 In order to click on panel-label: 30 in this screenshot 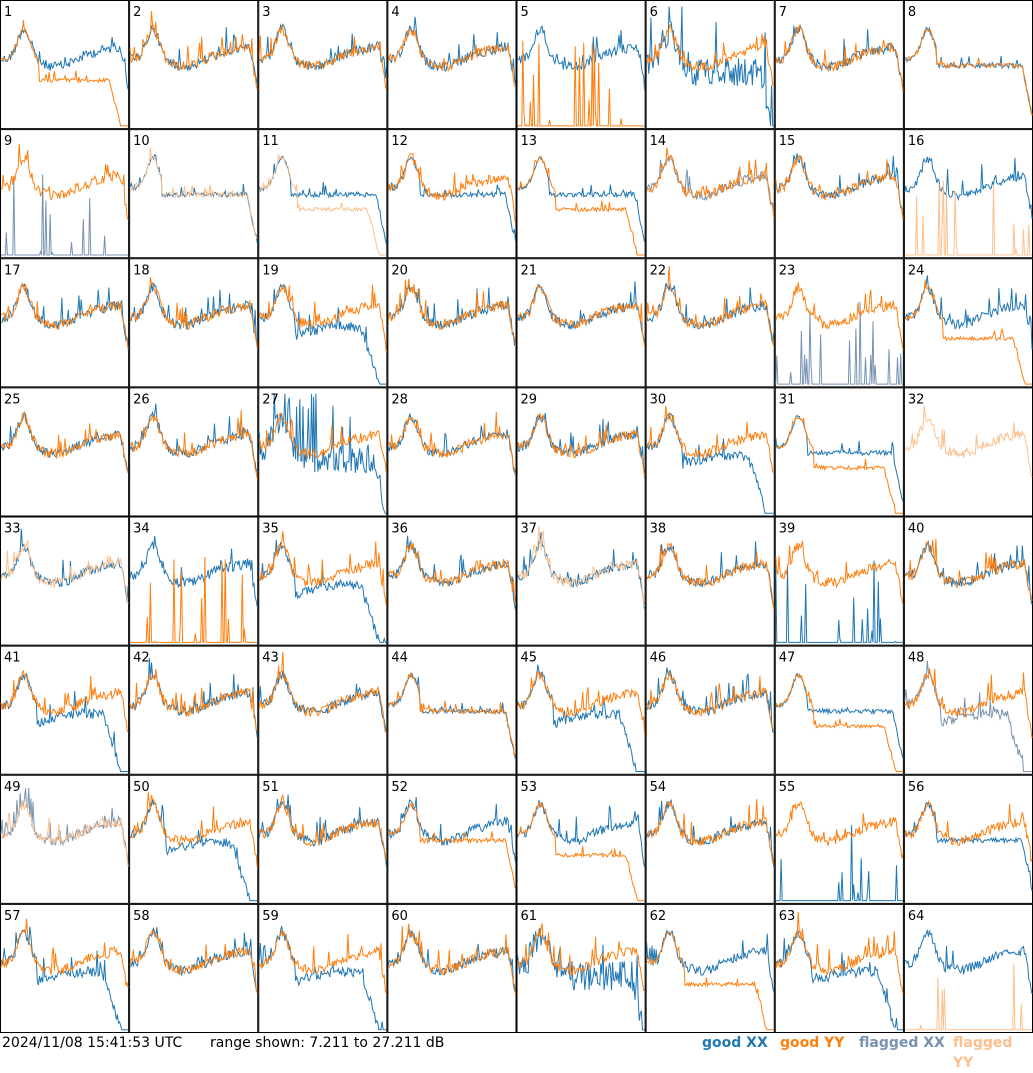, I will do `click(658, 399)`.